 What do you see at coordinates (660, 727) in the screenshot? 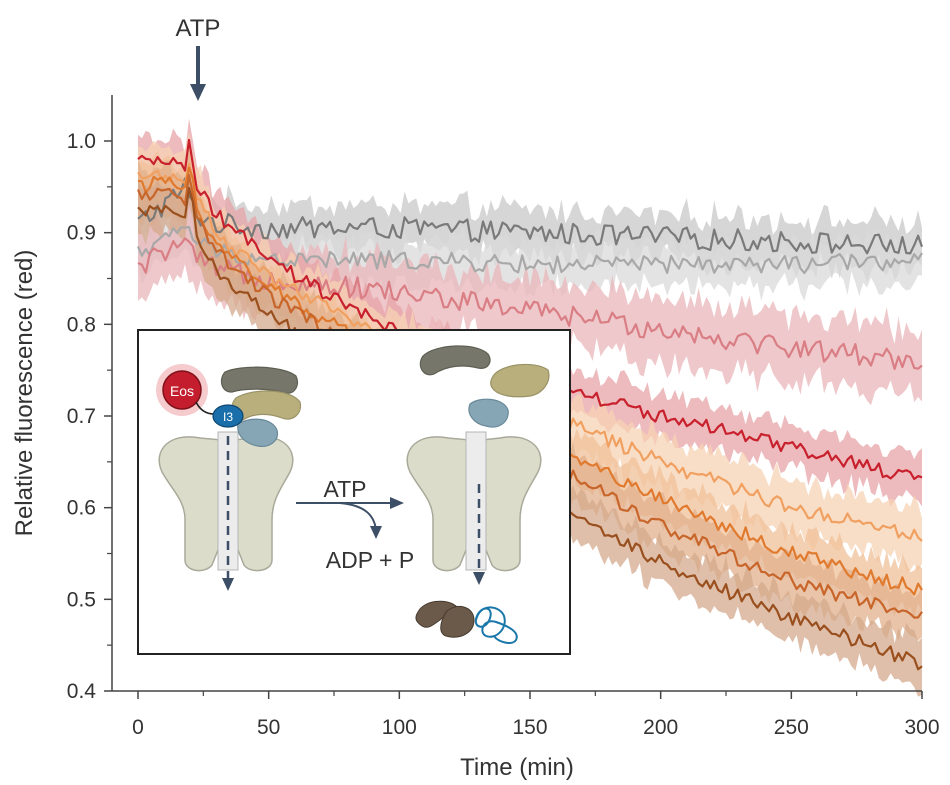
I see `x-tick-label: 200` at bounding box center [660, 727].